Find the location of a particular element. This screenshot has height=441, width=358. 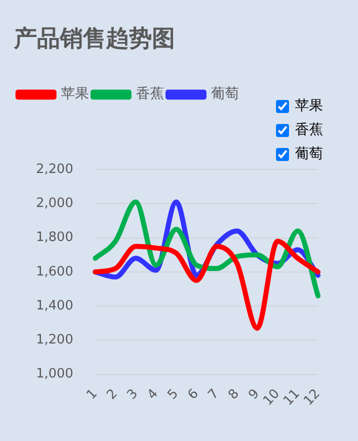

x-tick-label: 2 is located at coordinates (112, 394).